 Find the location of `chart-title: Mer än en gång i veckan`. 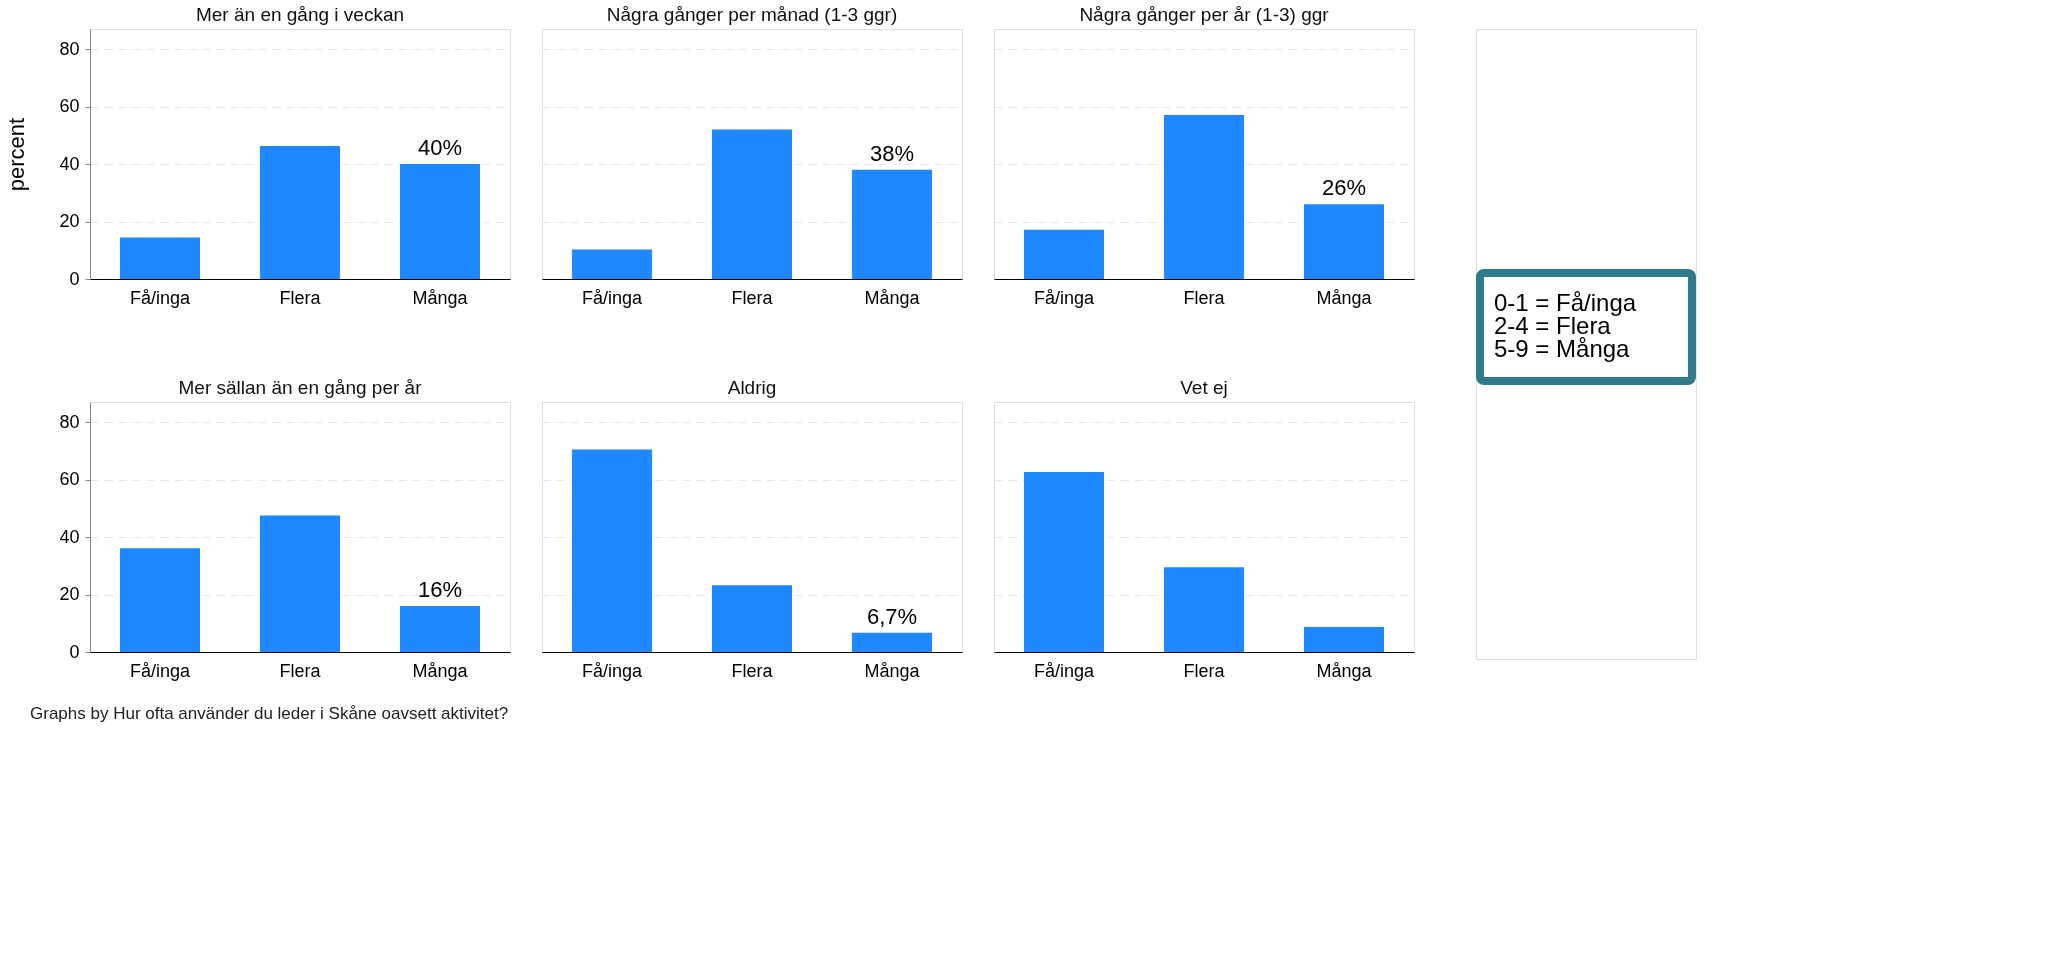

chart-title: Mer än en gång i veckan is located at coordinates (300, 14).